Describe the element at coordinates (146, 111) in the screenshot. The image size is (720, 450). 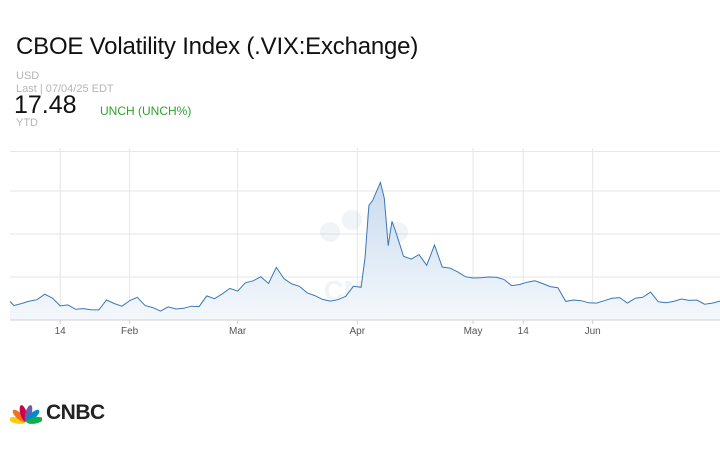
I see `price-change: UNCH (UNCH%)` at that location.